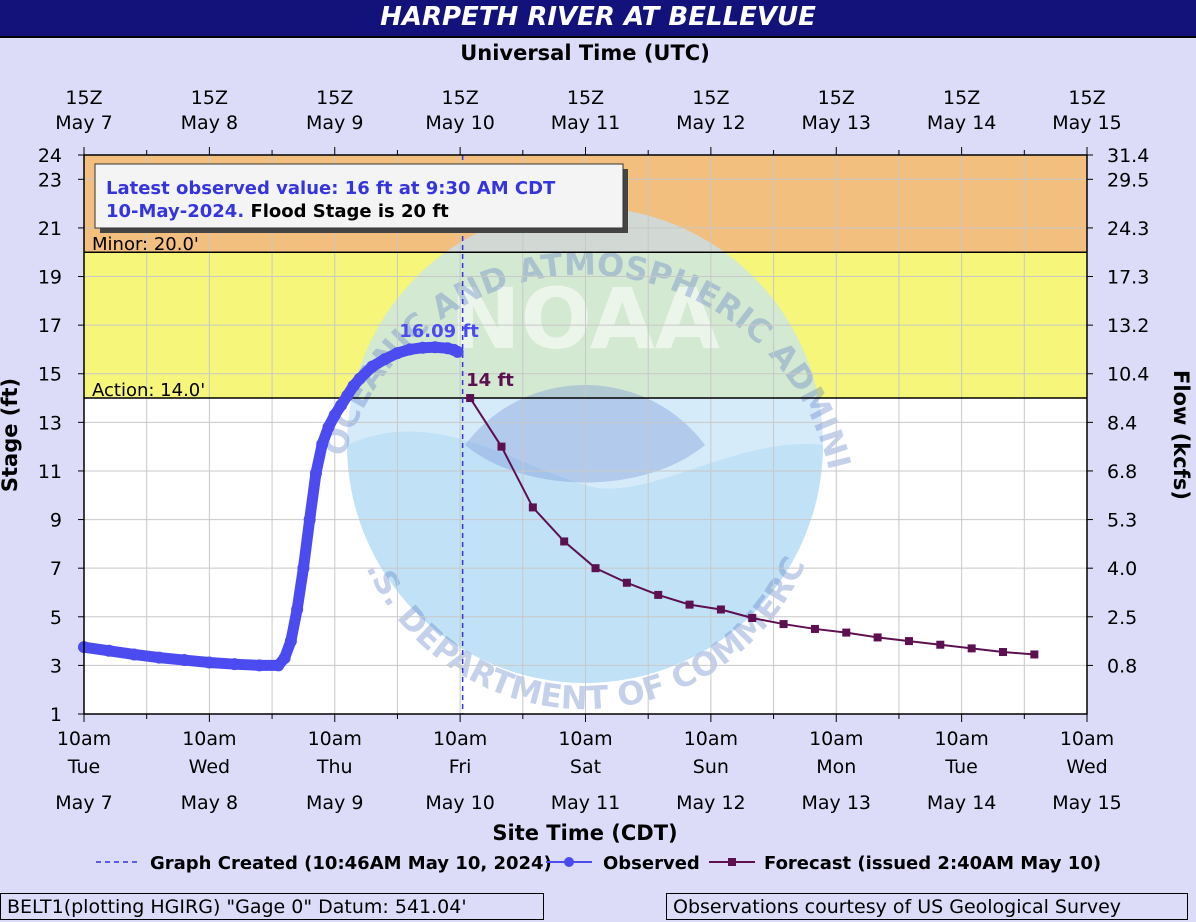 The image size is (1196, 922). What do you see at coordinates (711, 767) in the screenshot?
I see `bottom-tick-day: Sun` at bounding box center [711, 767].